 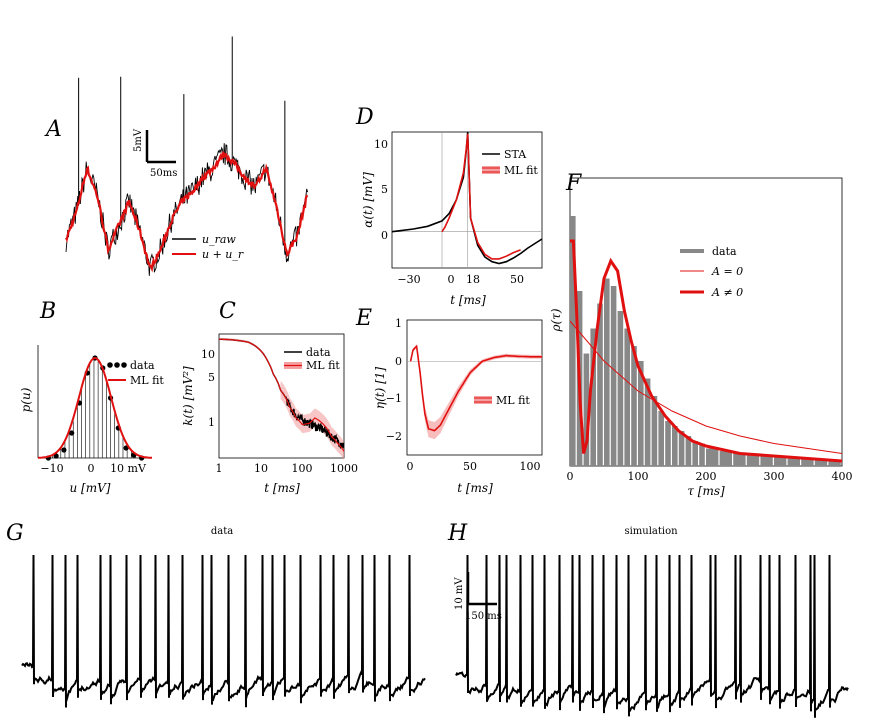 I want to click on tick-d-x-1: 0, so click(x=451, y=279).